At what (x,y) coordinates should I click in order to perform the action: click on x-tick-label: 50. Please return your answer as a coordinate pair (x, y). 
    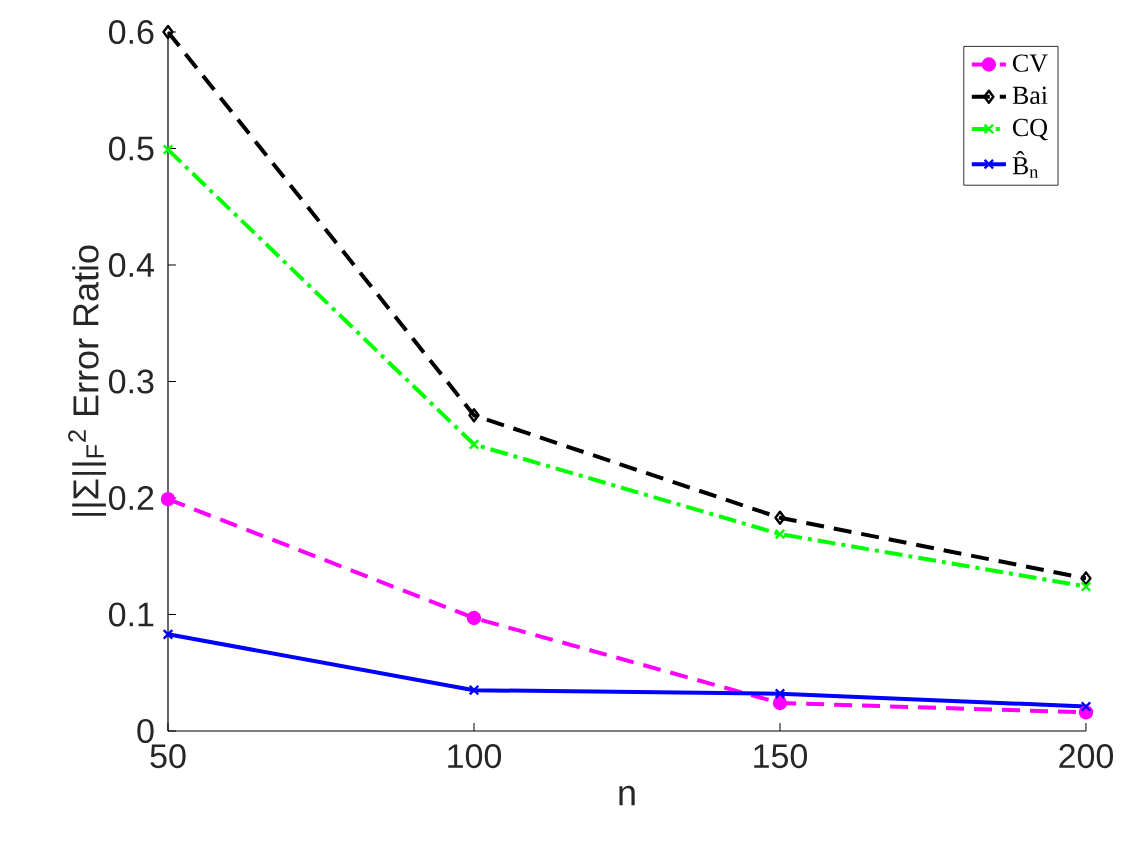
    Looking at the image, I should click on (168, 756).